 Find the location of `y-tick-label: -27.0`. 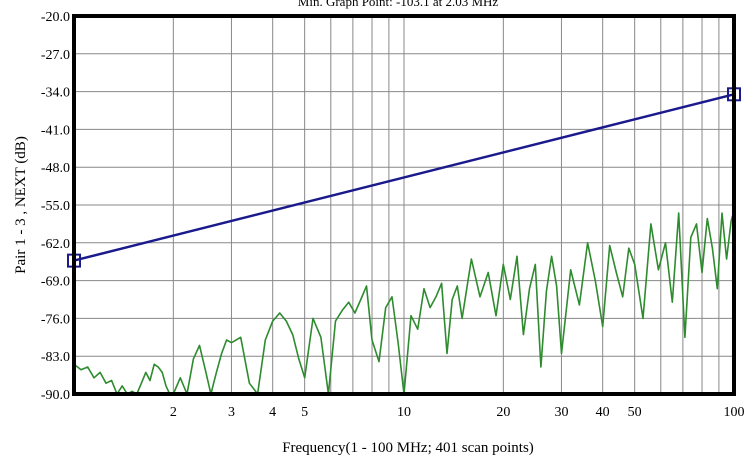

y-tick-label: -27.0 is located at coordinates (55, 55).